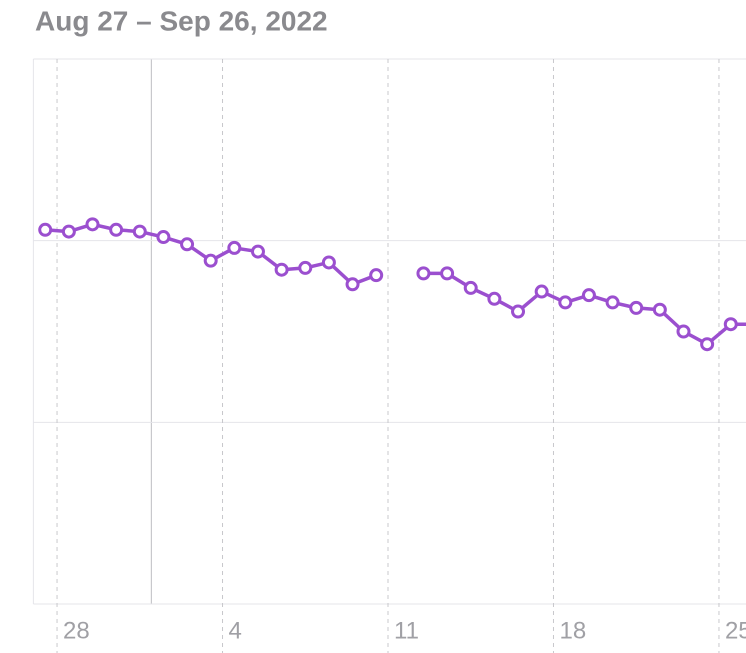  I want to click on chart-title: Aug 27 – Sep 26, 2022, so click(181, 20).